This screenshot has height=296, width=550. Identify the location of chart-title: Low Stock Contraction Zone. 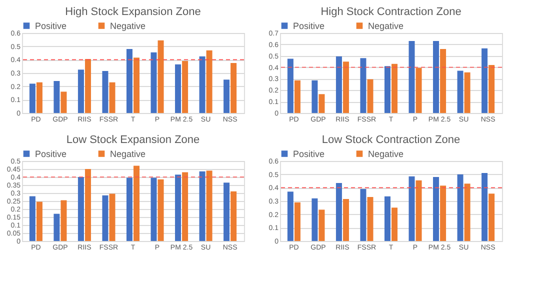
(391, 140).